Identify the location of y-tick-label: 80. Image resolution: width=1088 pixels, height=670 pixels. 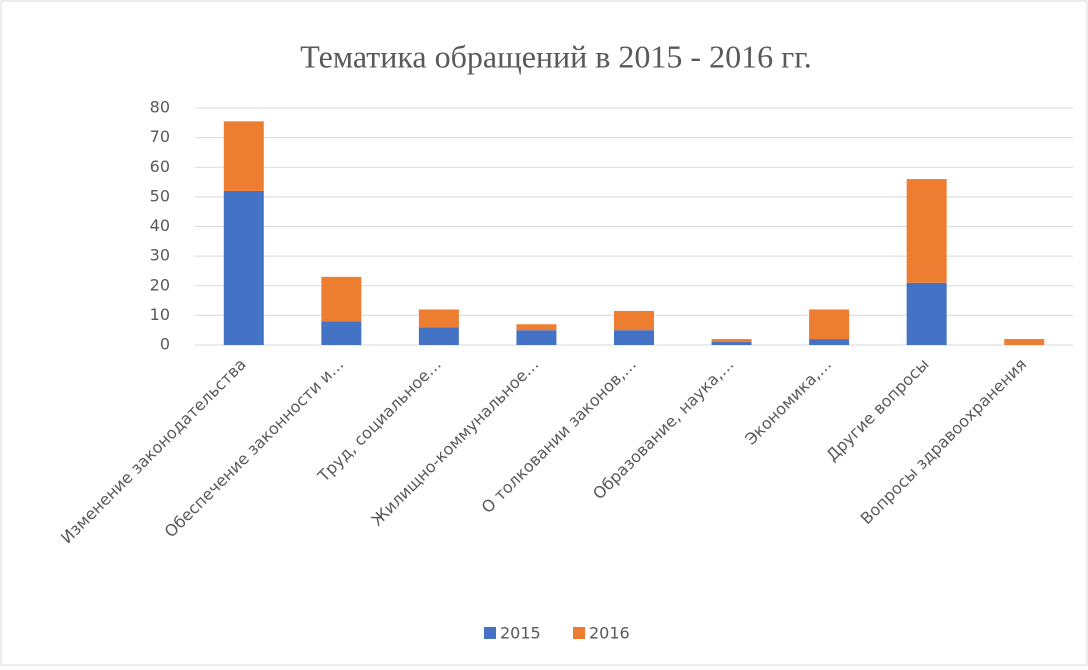
(160, 107).